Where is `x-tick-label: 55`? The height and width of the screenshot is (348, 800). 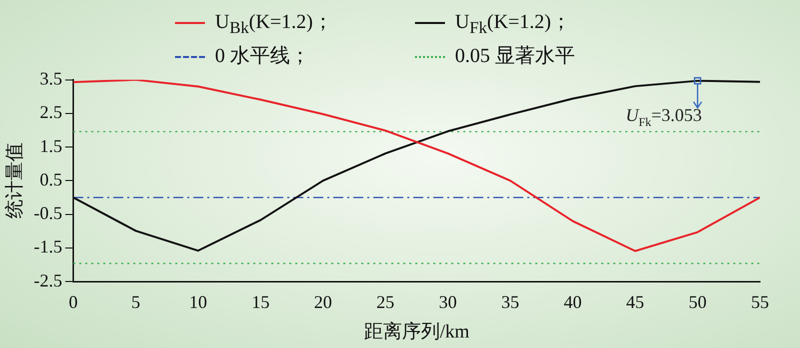
x-tick-label: 55 is located at coordinates (760, 302).